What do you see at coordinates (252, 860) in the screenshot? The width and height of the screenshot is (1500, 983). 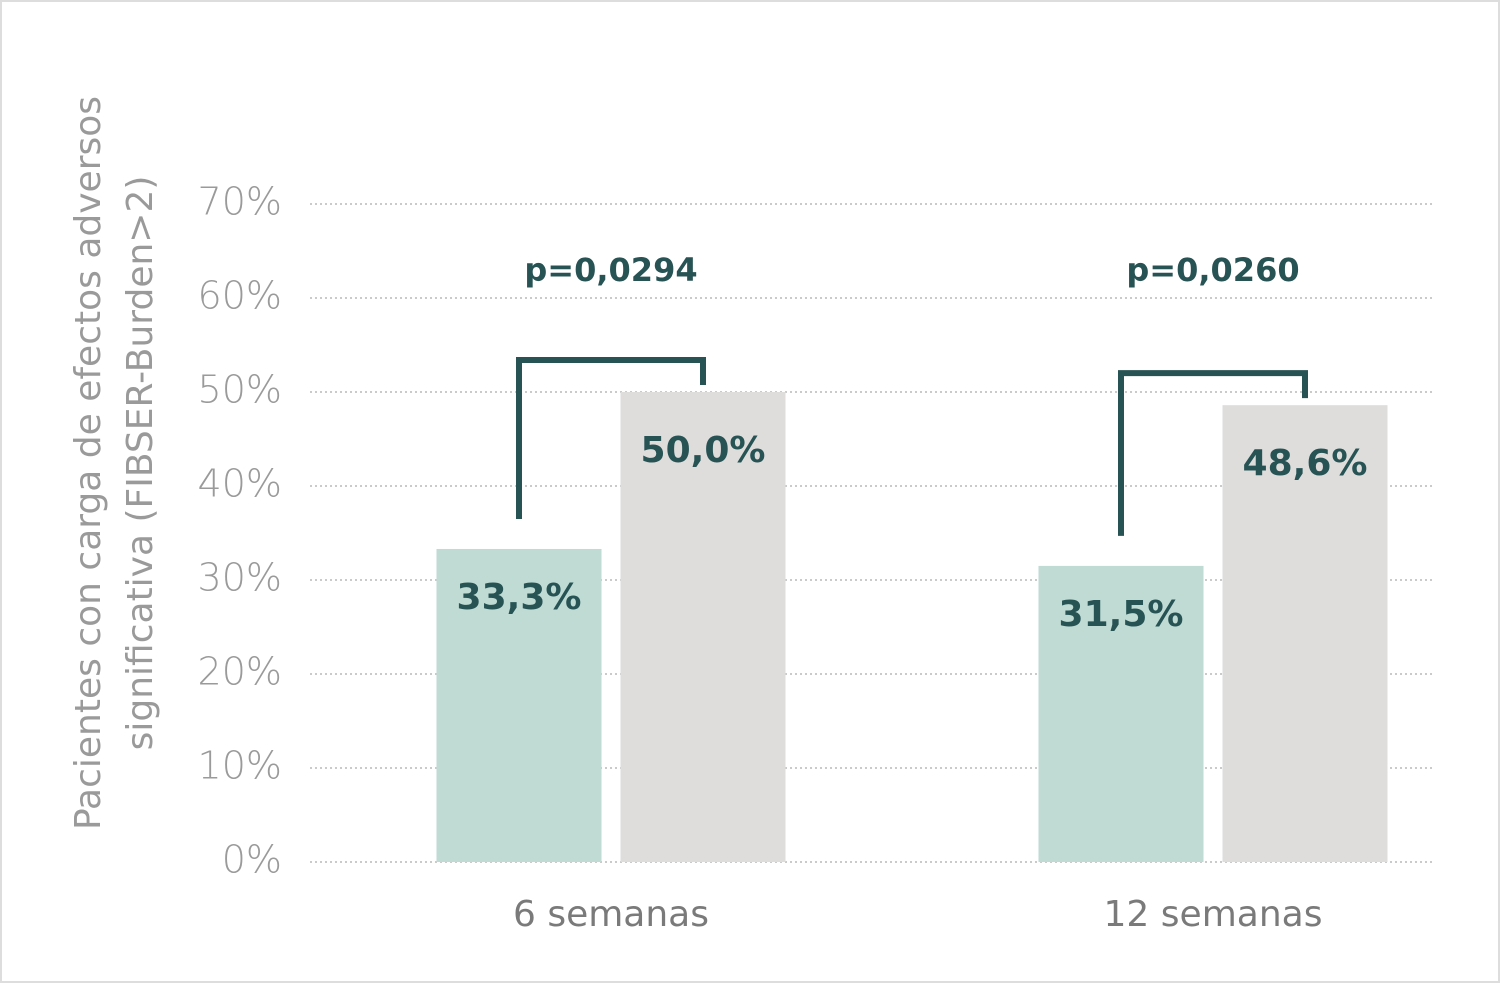 I see `y-tick-label: 0%` at bounding box center [252, 860].